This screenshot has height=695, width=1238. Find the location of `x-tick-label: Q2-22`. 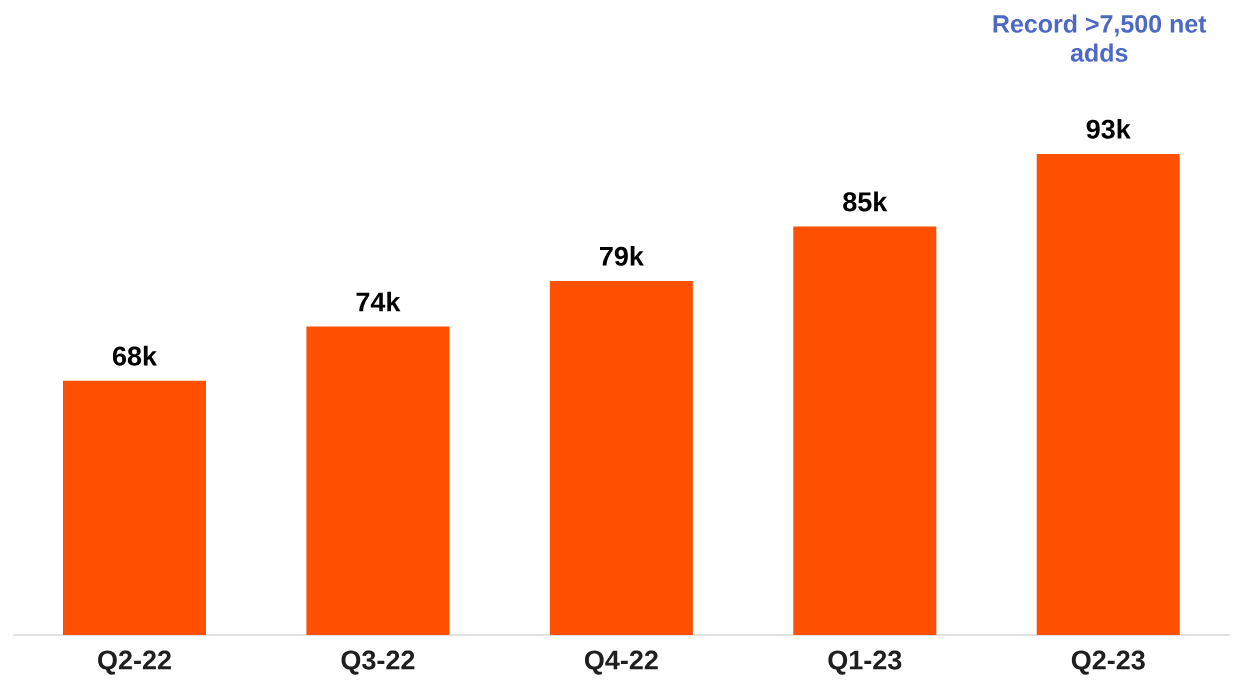

x-tick-label: Q2-22 is located at coordinates (134, 662).